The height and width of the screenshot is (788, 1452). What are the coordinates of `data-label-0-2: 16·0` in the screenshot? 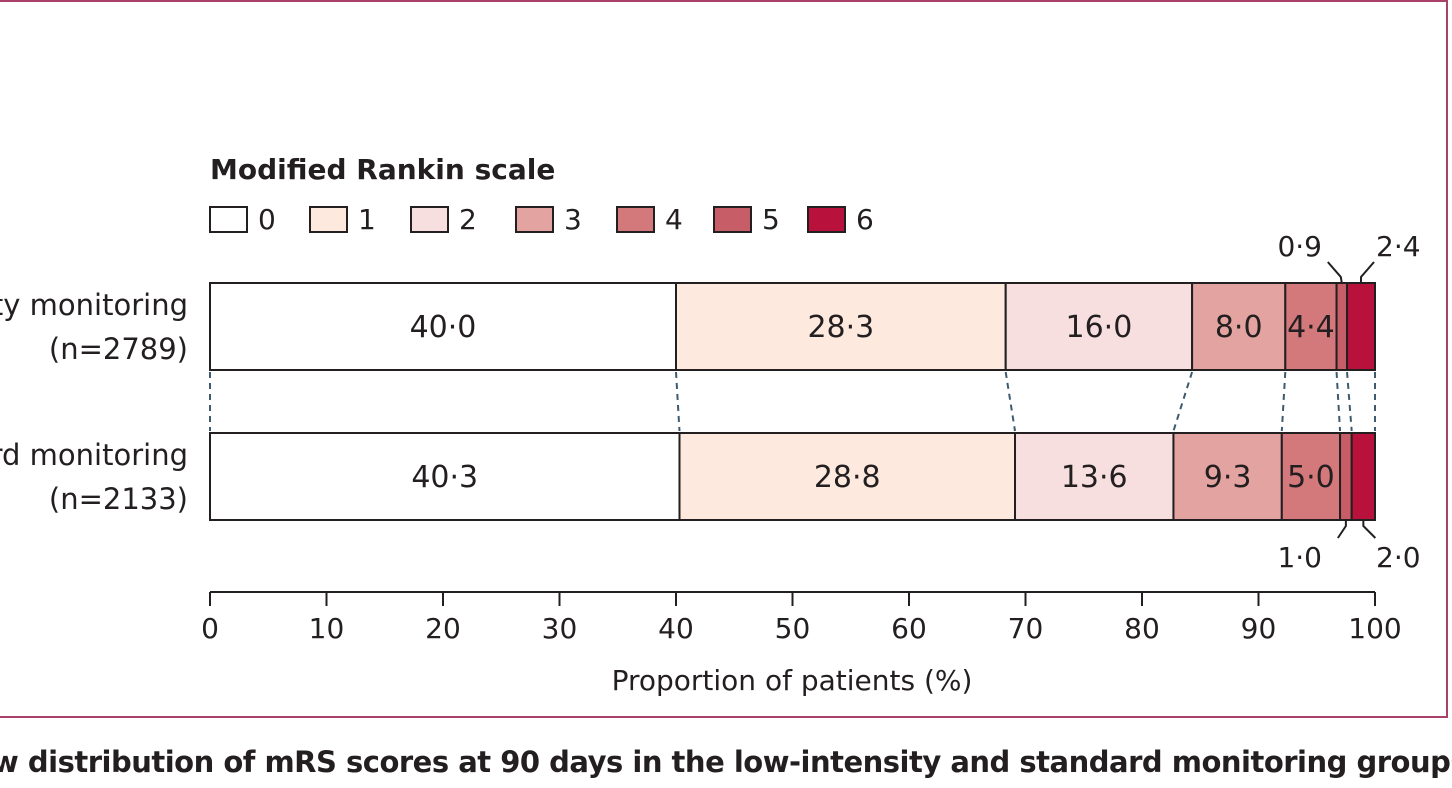 It's located at (1098, 327).